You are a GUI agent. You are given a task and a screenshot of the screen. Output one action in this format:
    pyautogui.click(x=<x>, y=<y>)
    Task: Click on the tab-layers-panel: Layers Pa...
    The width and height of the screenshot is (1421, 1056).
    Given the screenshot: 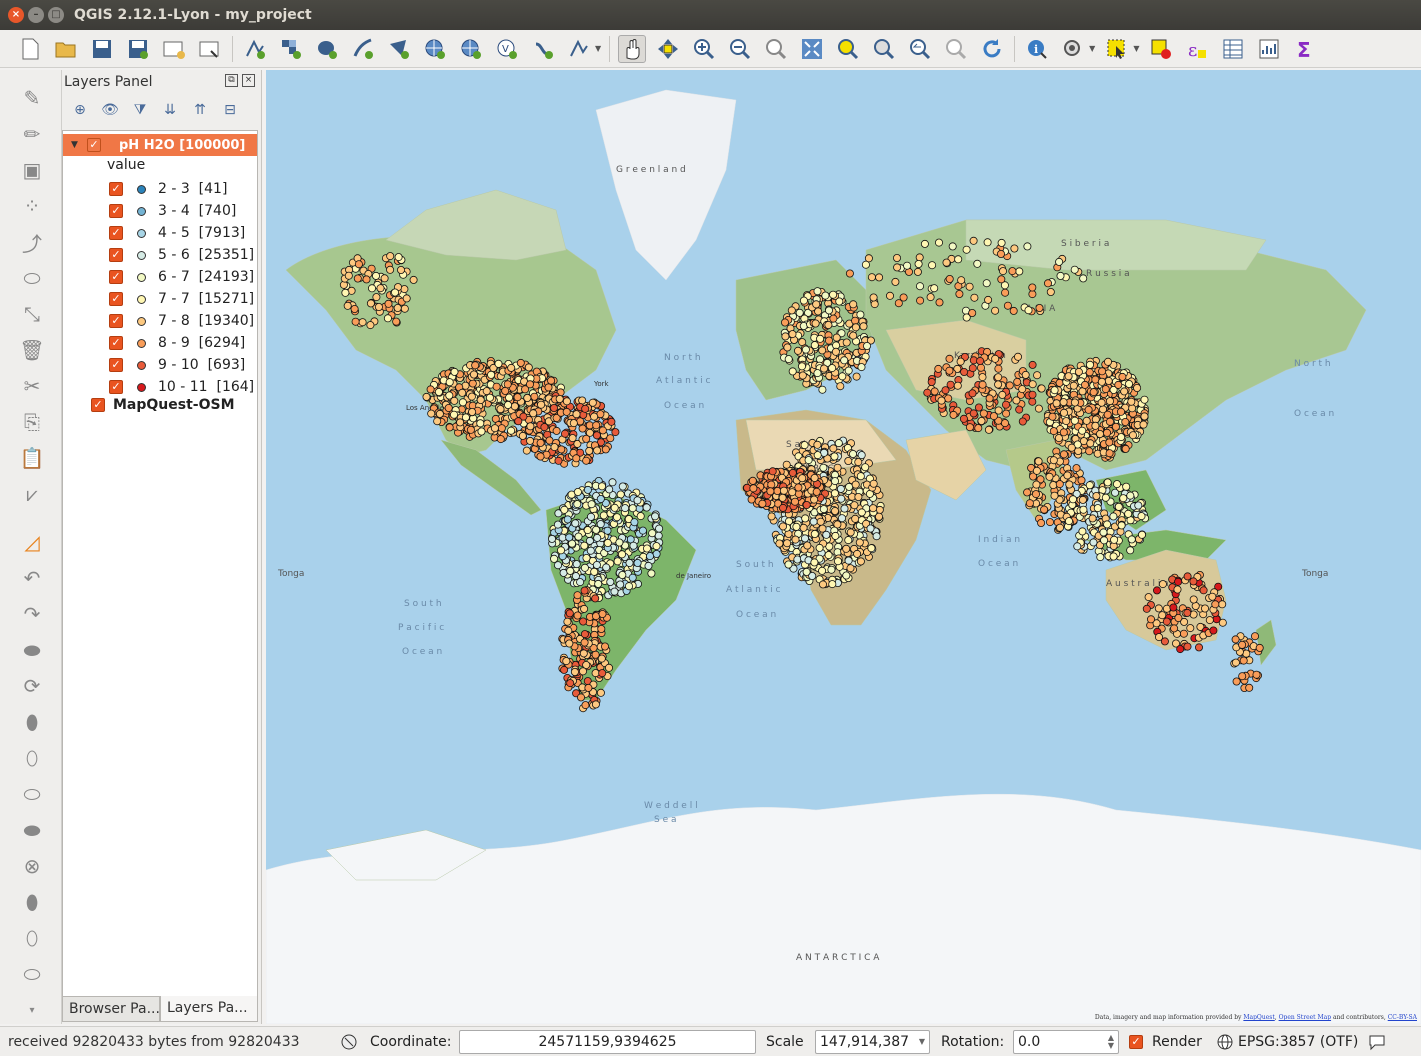 What is the action you would take?
    pyautogui.click(x=209, y=1009)
    